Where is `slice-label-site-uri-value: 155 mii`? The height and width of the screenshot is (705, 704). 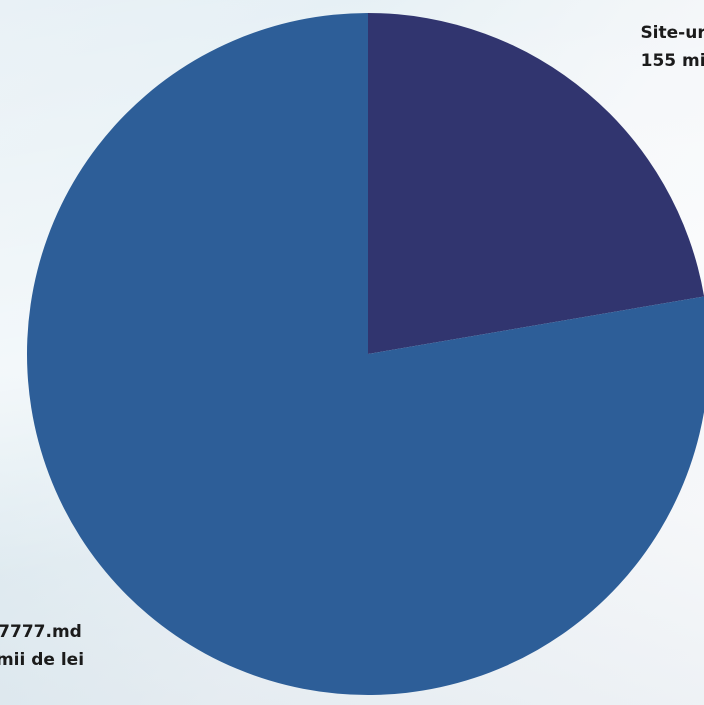 slice-label-site-uri-value: 155 mii is located at coordinates (672, 61).